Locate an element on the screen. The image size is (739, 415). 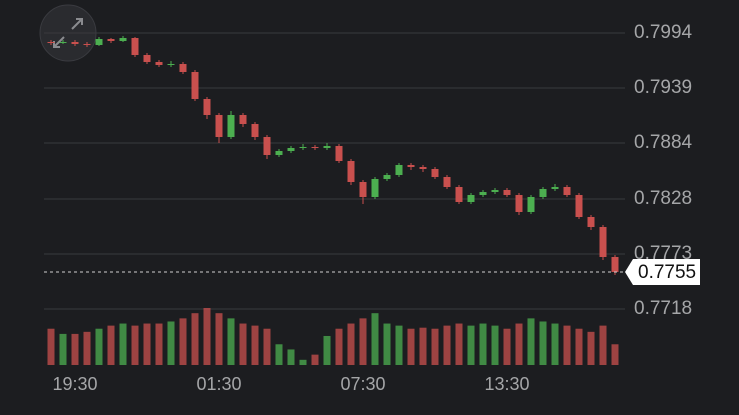
x-tick-label: 01:30 is located at coordinates (218, 384).